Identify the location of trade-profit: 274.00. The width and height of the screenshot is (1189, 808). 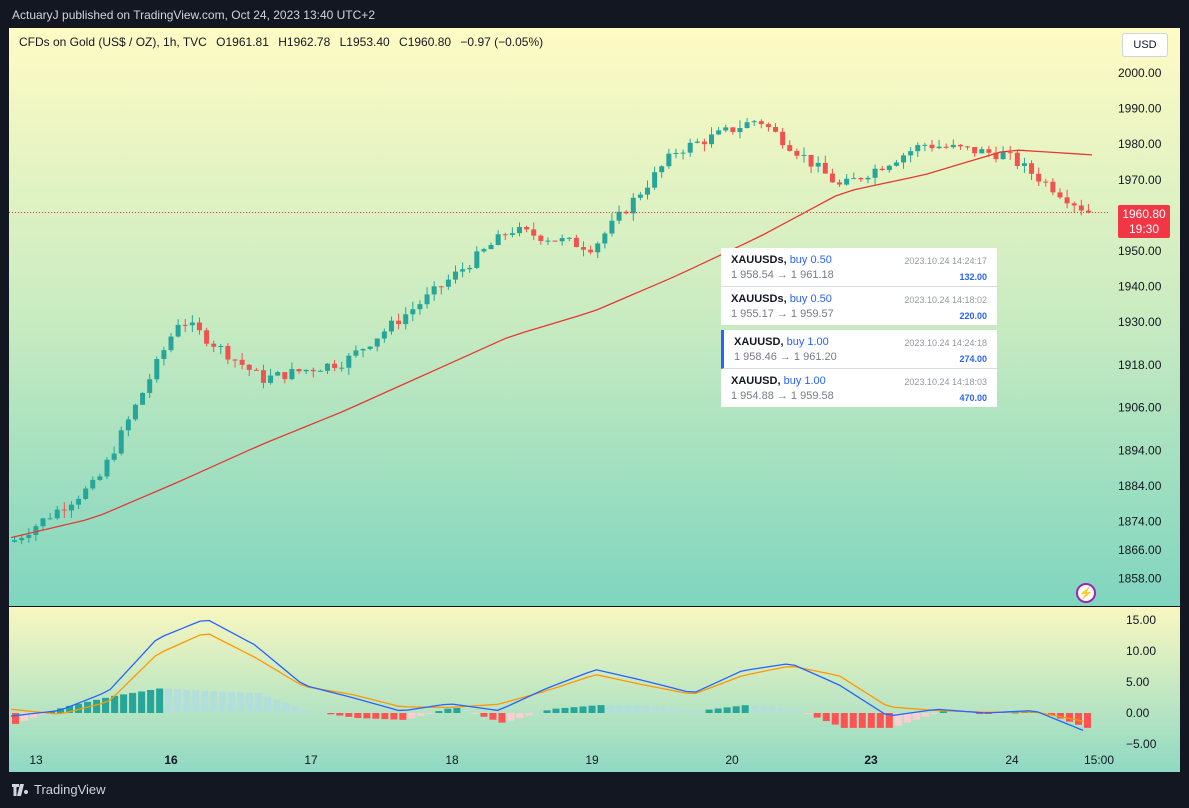
(973, 359).